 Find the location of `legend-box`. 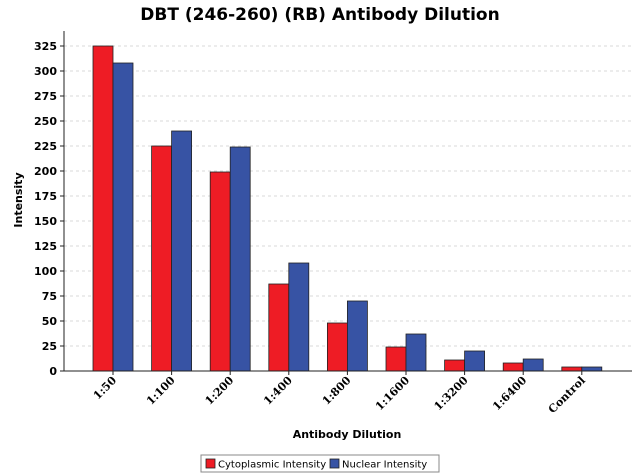

legend-box is located at coordinates (320, 463).